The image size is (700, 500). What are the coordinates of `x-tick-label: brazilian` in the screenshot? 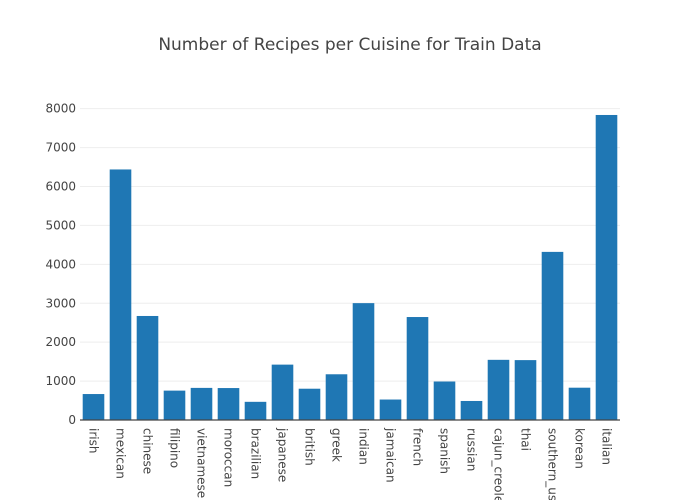 It's located at (256, 453).